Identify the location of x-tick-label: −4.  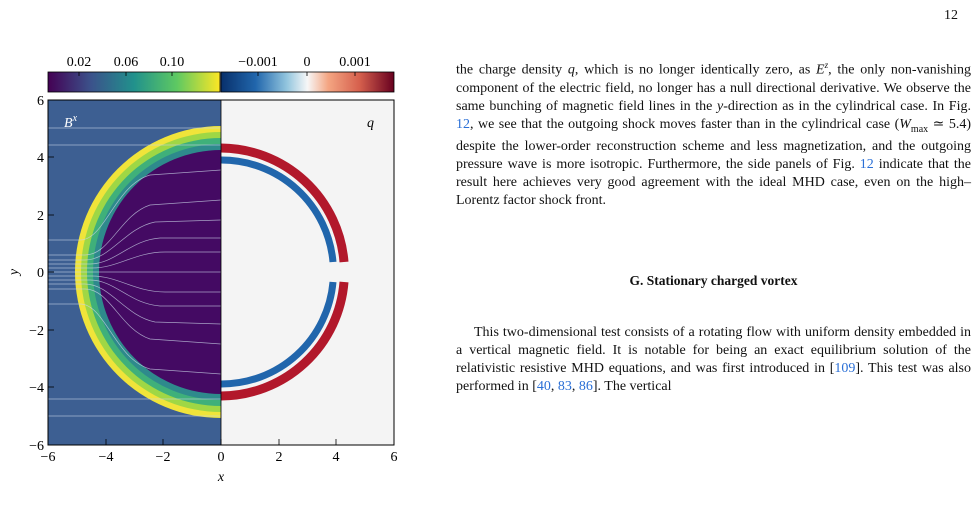
(106, 457).